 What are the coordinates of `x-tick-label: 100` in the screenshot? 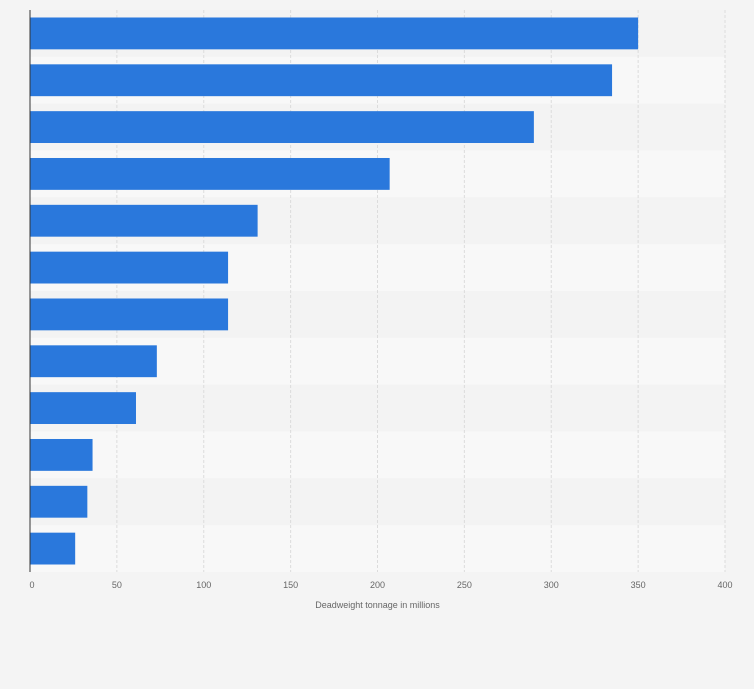 It's located at (203, 585).